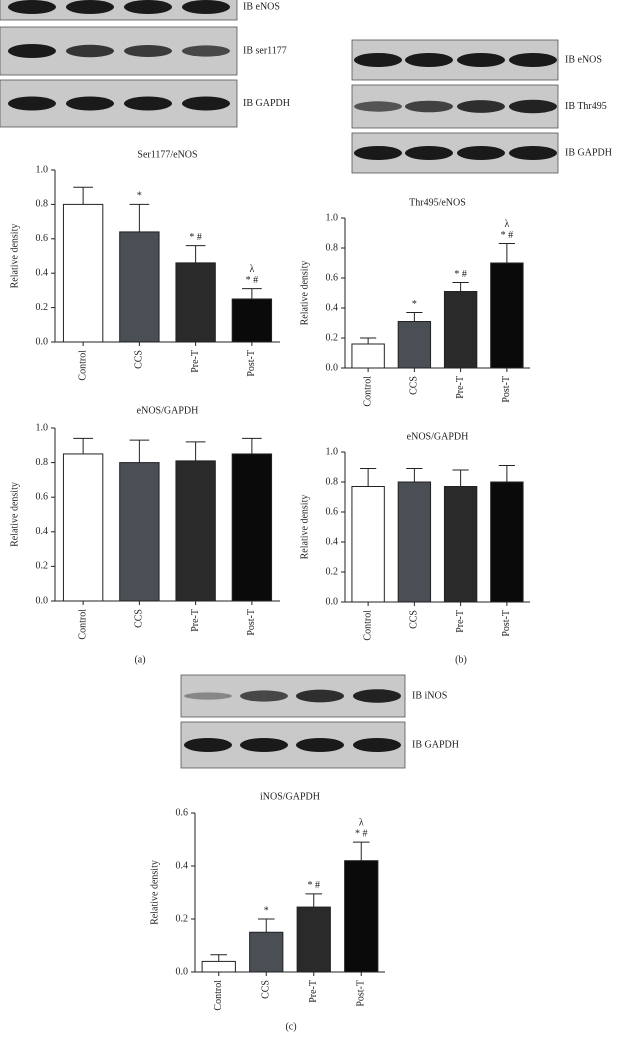  I want to click on chart-title: Ser1177/eNOS, so click(167, 154).